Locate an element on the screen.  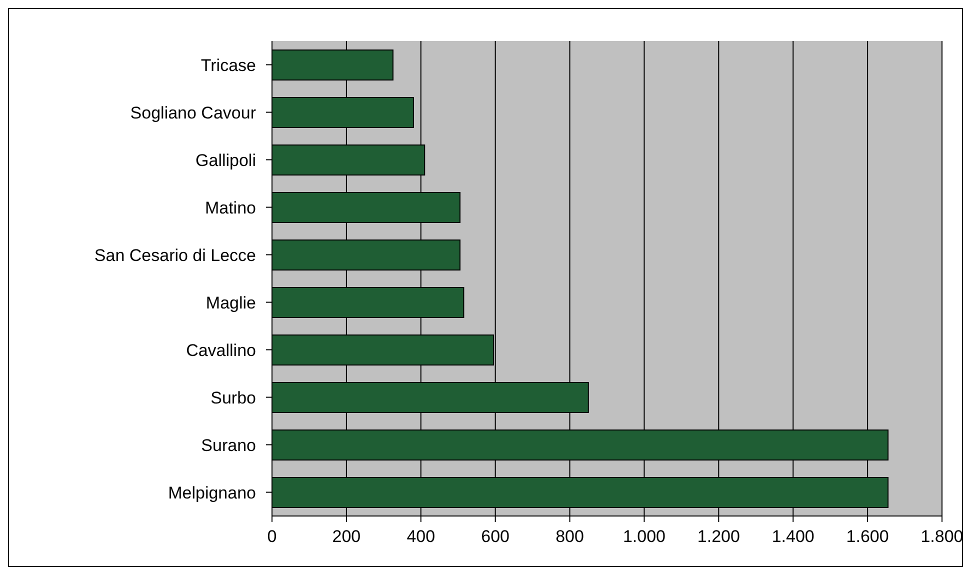
y-tick-label: Cavallino is located at coordinates (221, 350).